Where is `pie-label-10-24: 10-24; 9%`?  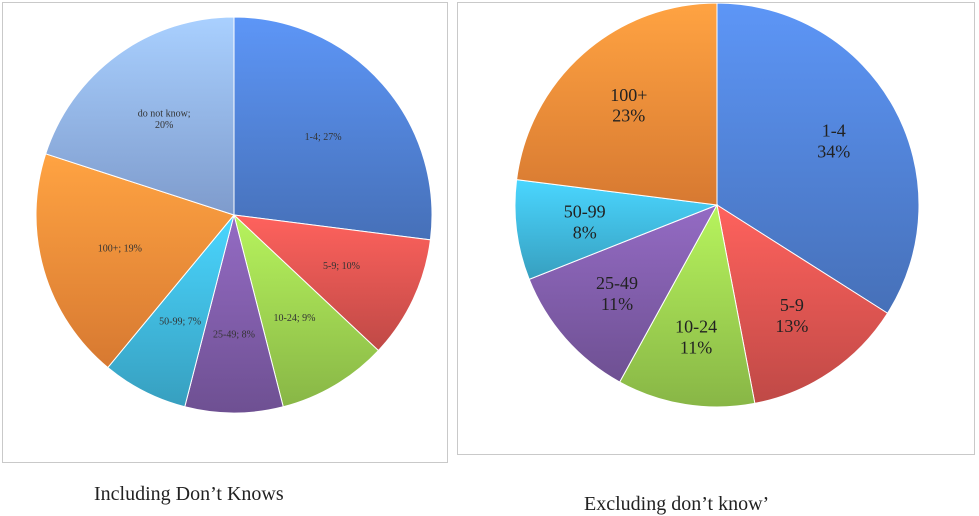
pie-label-10-24: 10-24; 9% is located at coordinates (295, 318).